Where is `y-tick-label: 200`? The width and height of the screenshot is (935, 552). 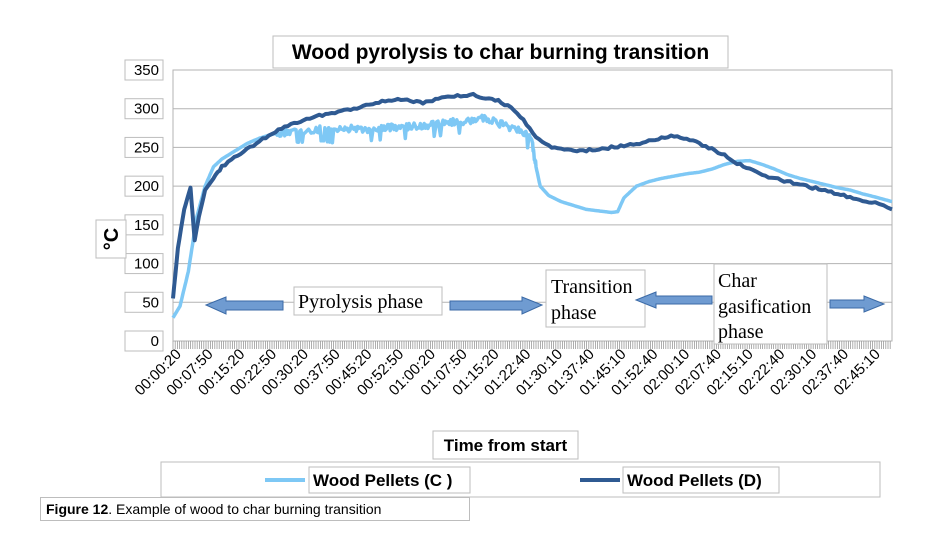
y-tick-label: 200 is located at coordinates (146, 186).